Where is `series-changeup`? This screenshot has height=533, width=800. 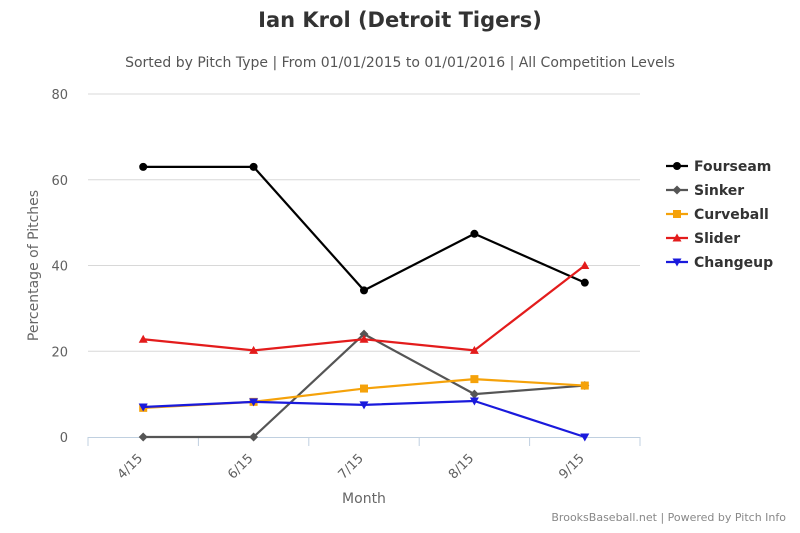 series-changeup is located at coordinates (364, 419).